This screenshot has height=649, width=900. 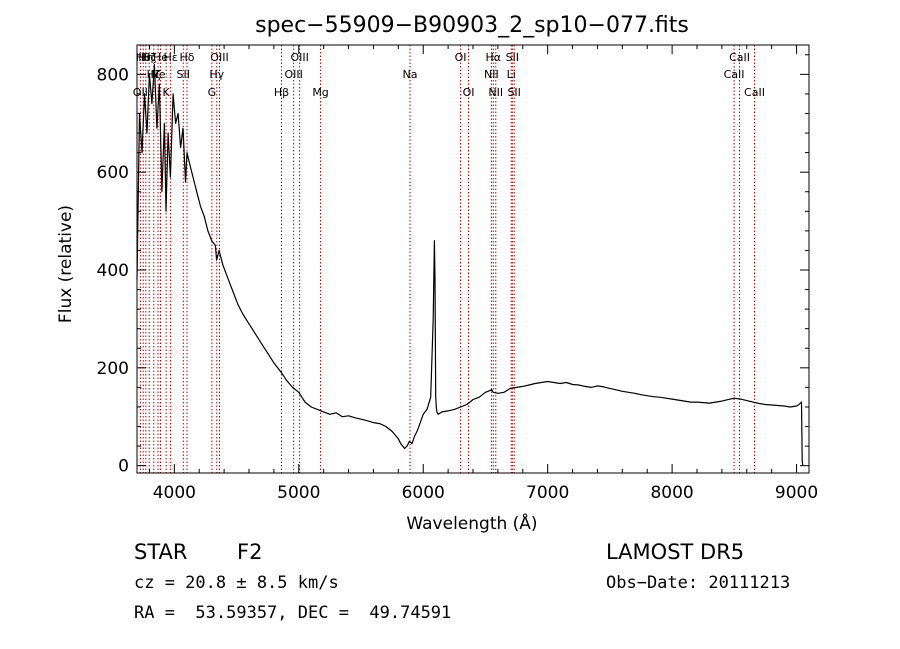 I want to click on line-label-9: Hδ, so click(x=187, y=57).